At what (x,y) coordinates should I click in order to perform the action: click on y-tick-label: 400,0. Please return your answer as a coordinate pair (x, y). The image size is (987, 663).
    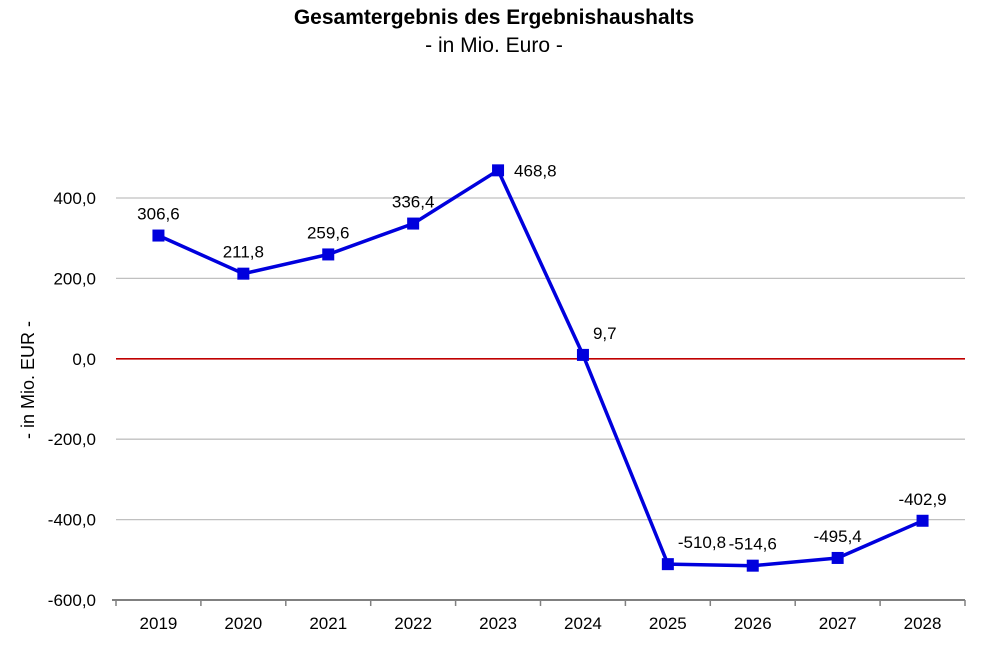
    Looking at the image, I should click on (74, 198).